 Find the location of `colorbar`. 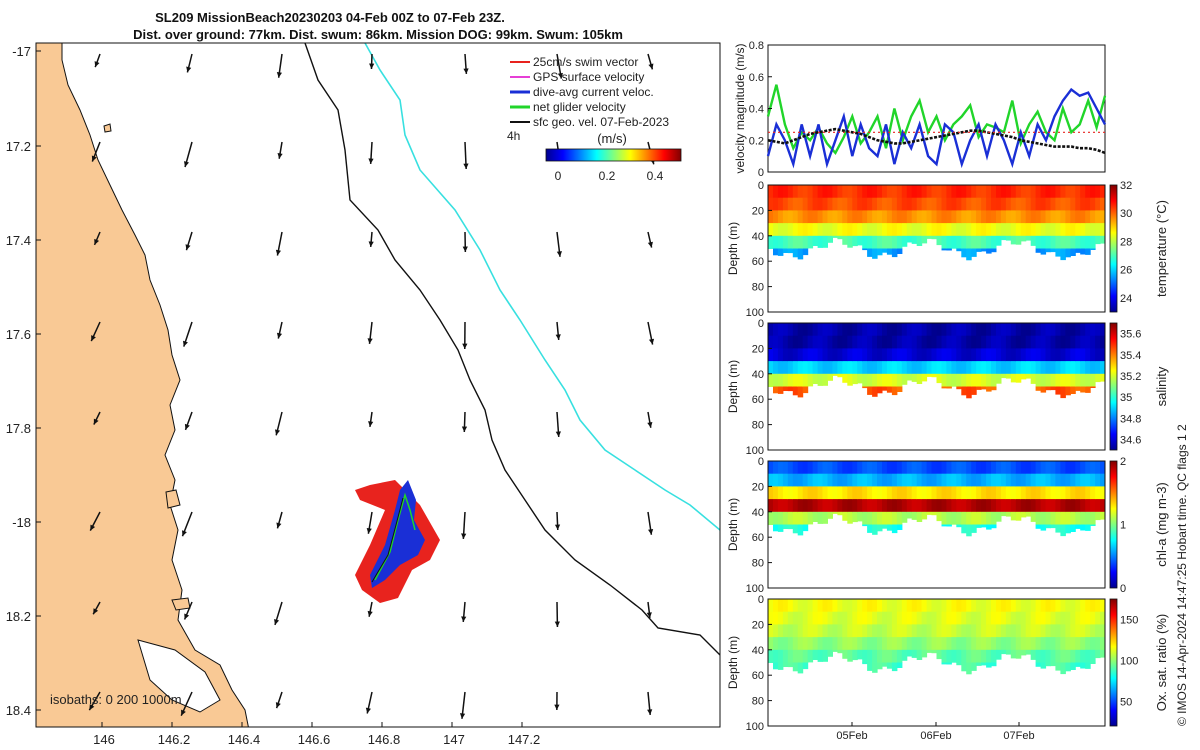

colorbar is located at coordinates (1113, 662).